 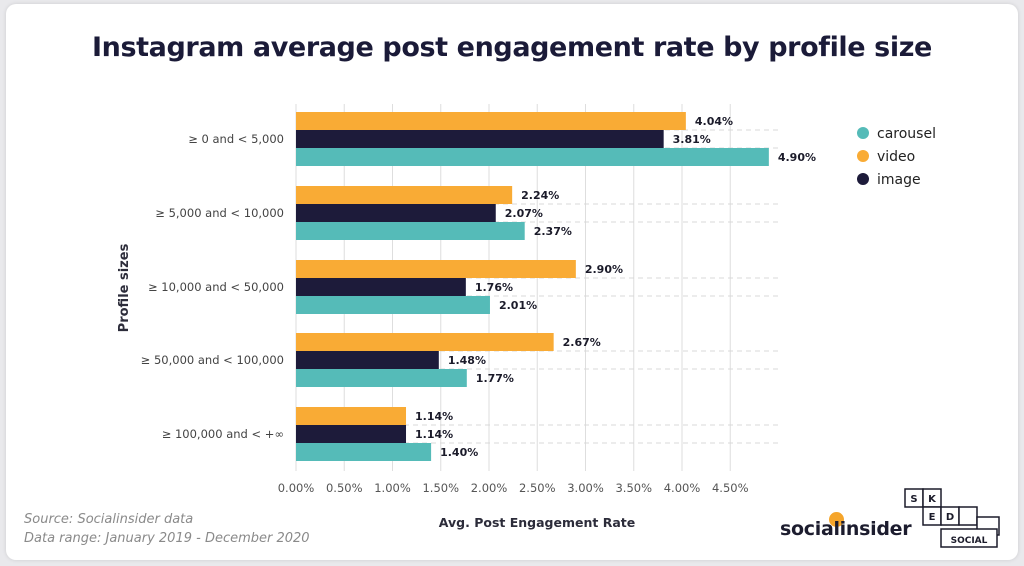 I want to click on x-tick-label: 1.00%, so click(x=392, y=488).